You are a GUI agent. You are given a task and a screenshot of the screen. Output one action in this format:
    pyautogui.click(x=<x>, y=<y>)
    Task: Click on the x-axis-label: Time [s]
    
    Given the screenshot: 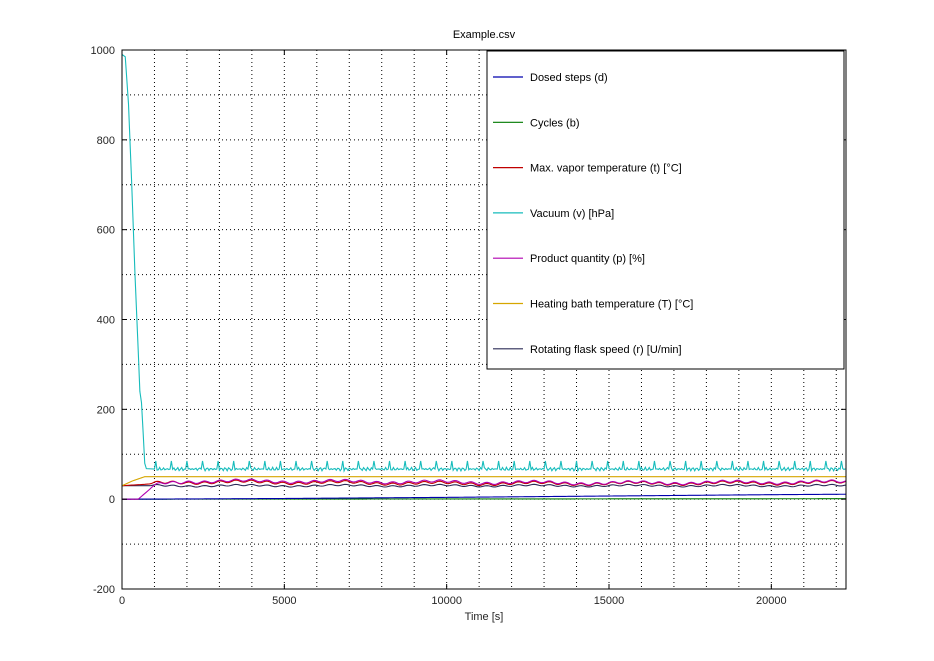 What is the action you would take?
    pyautogui.click(x=484, y=617)
    